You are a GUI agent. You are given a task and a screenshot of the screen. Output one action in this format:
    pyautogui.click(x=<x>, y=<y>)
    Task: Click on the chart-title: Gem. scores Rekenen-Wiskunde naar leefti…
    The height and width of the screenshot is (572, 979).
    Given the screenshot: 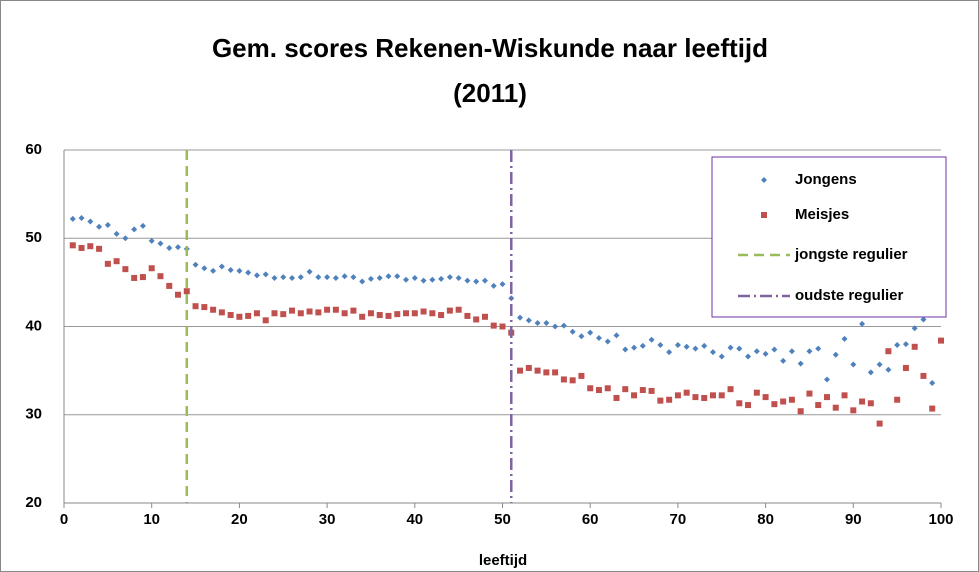 What is the action you would take?
    pyautogui.click(x=490, y=48)
    